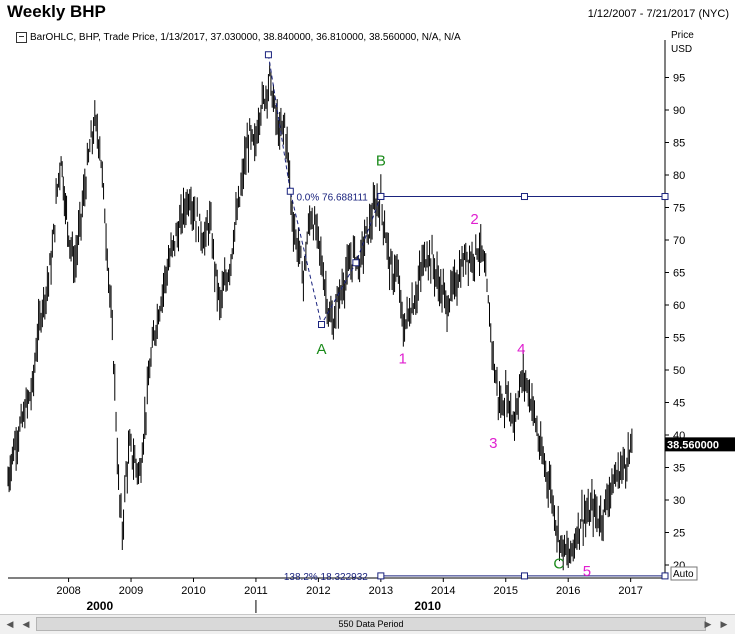  What do you see at coordinates (56, 11) in the screenshot?
I see `chart-title: Weekly BHP` at bounding box center [56, 11].